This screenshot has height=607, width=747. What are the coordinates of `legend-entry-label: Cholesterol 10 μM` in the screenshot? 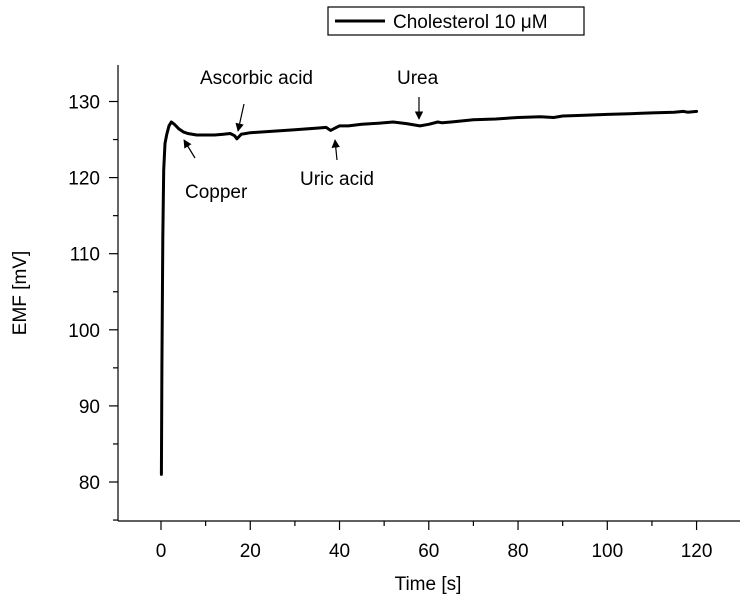 It's located at (470, 22).